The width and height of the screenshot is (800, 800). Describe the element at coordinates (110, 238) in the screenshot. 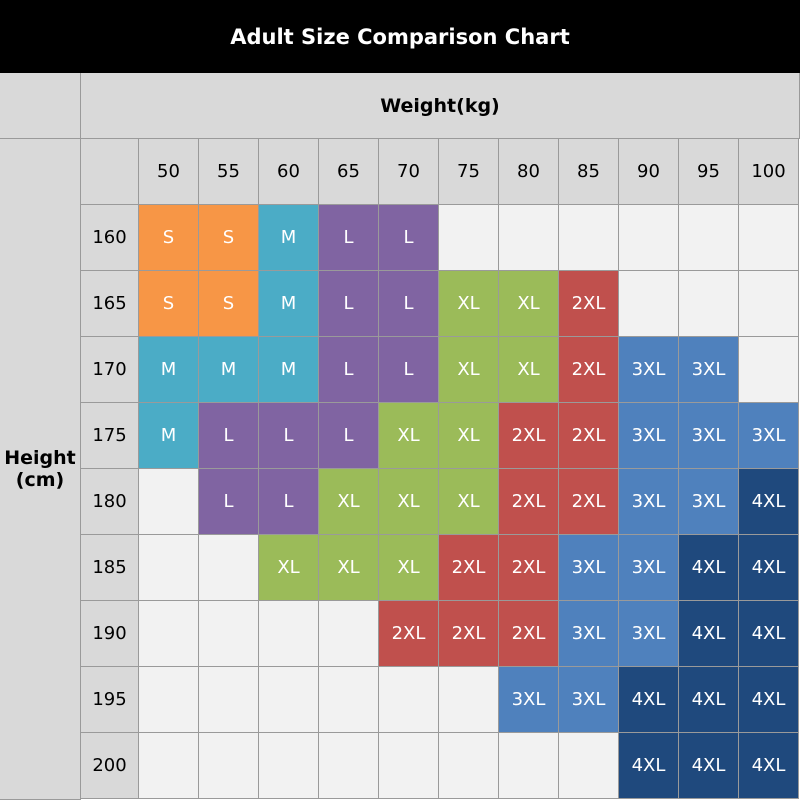

I see `height-header: 160` at that location.